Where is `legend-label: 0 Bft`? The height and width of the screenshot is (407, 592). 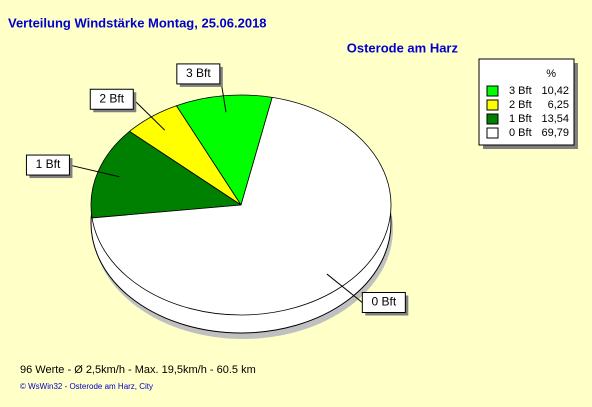 legend-label: 0 Bft is located at coordinates (520, 133).